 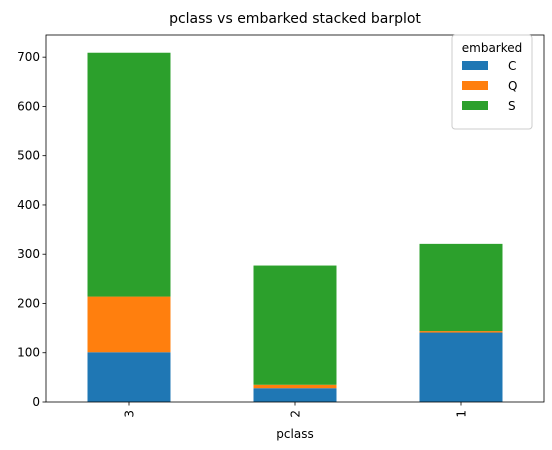 What do you see at coordinates (295, 19) in the screenshot?
I see `chart-title: pclass vs embarked stacked barplot` at bounding box center [295, 19].